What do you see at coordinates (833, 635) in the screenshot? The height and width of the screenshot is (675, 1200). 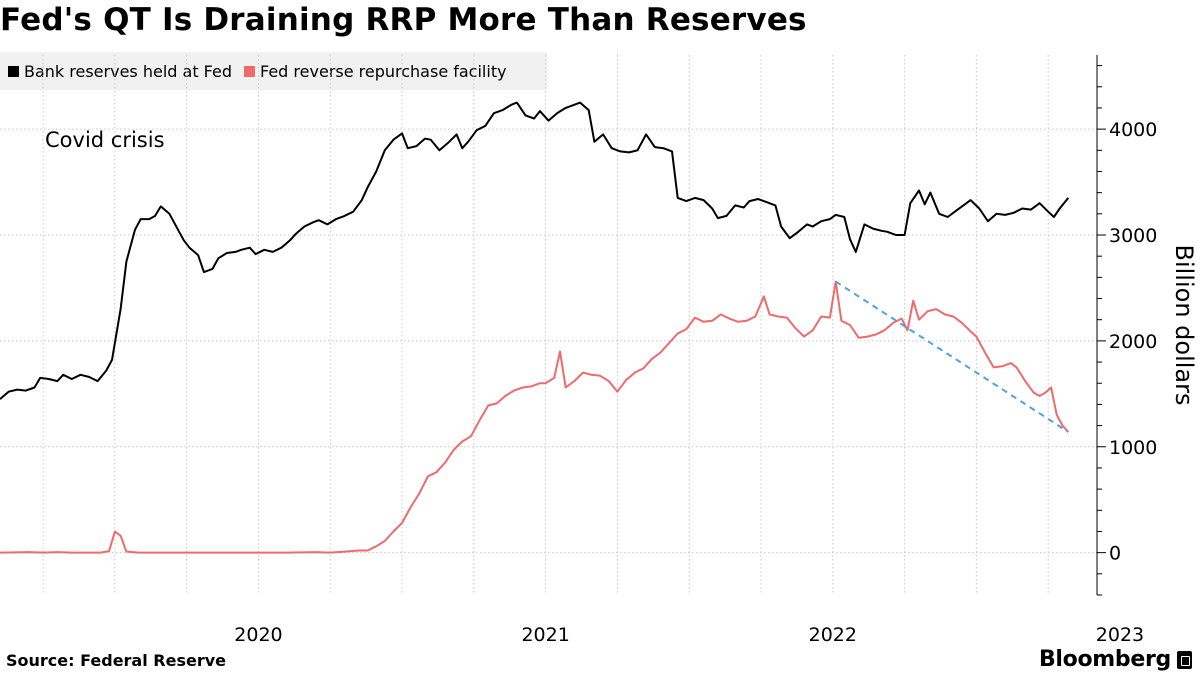 I see `x-tick-label: 2022` at bounding box center [833, 635].